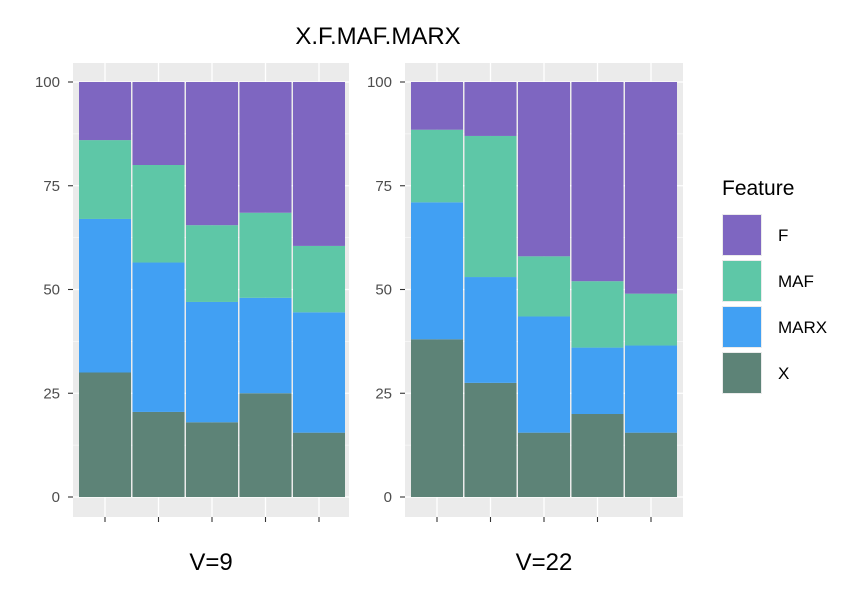 Image resolution: width=864 pixels, height=596 pixels. Describe the element at coordinates (758, 188) in the screenshot. I see `legend-title: Feature` at that location.